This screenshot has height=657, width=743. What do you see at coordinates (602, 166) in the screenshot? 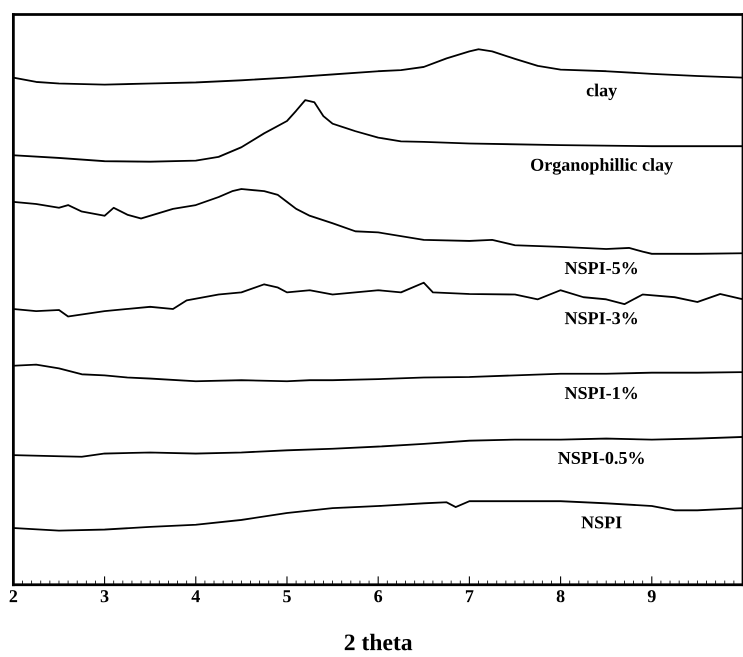
I see `series-label: Organophillic clay` at bounding box center [602, 166].